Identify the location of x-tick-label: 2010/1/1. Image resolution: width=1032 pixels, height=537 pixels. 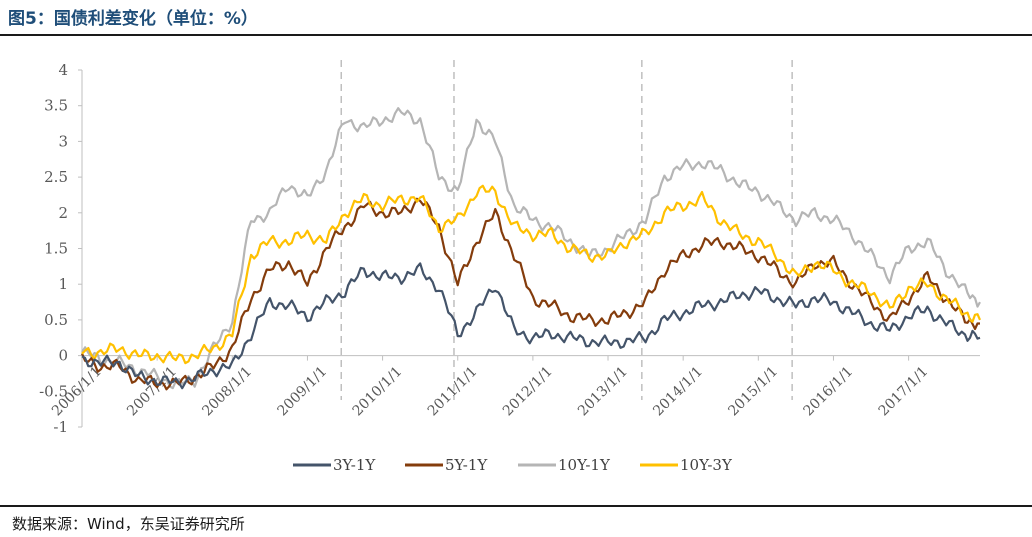
(378, 392).